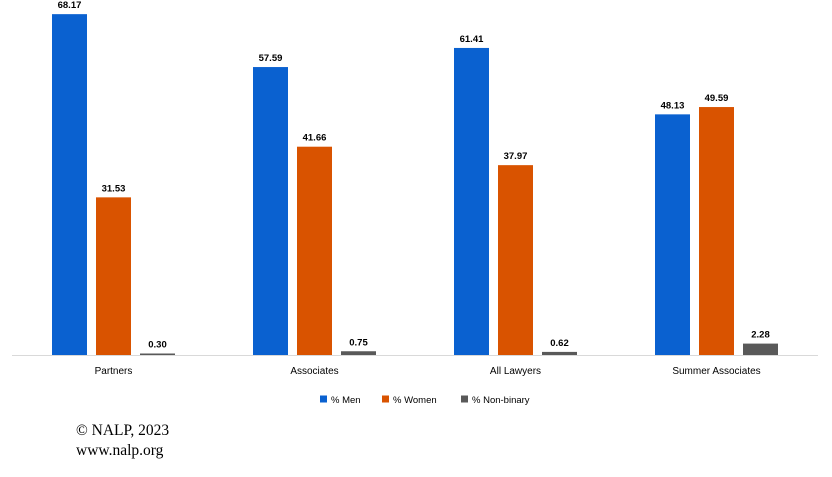 This screenshot has width=832, height=477. Describe the element at coordinates (559, 343) in the screenshot. I see `data-label-all-lawyers-non-binary: 0.62` at that location.